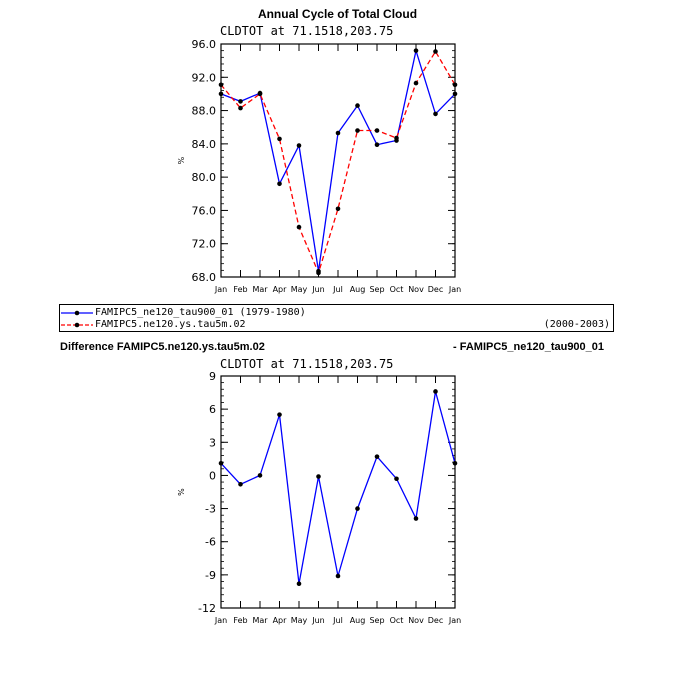 The width and height of the screenshot is (675, 676). I want to click on diff-y-tick-label: -3, so click(210, 509).